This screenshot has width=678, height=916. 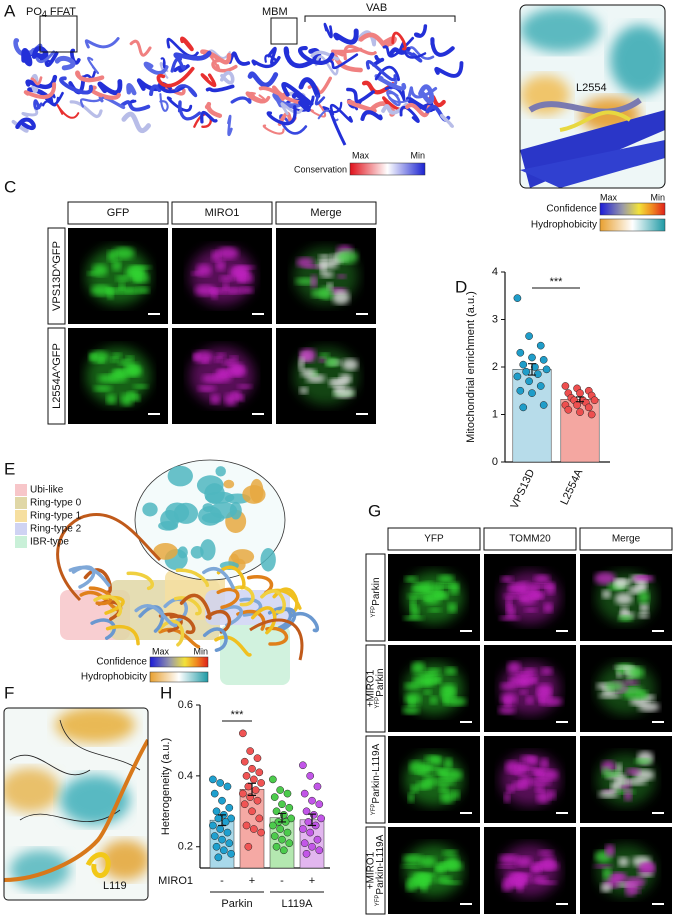 I want to click on image-frame, so click(x=592, y=96).